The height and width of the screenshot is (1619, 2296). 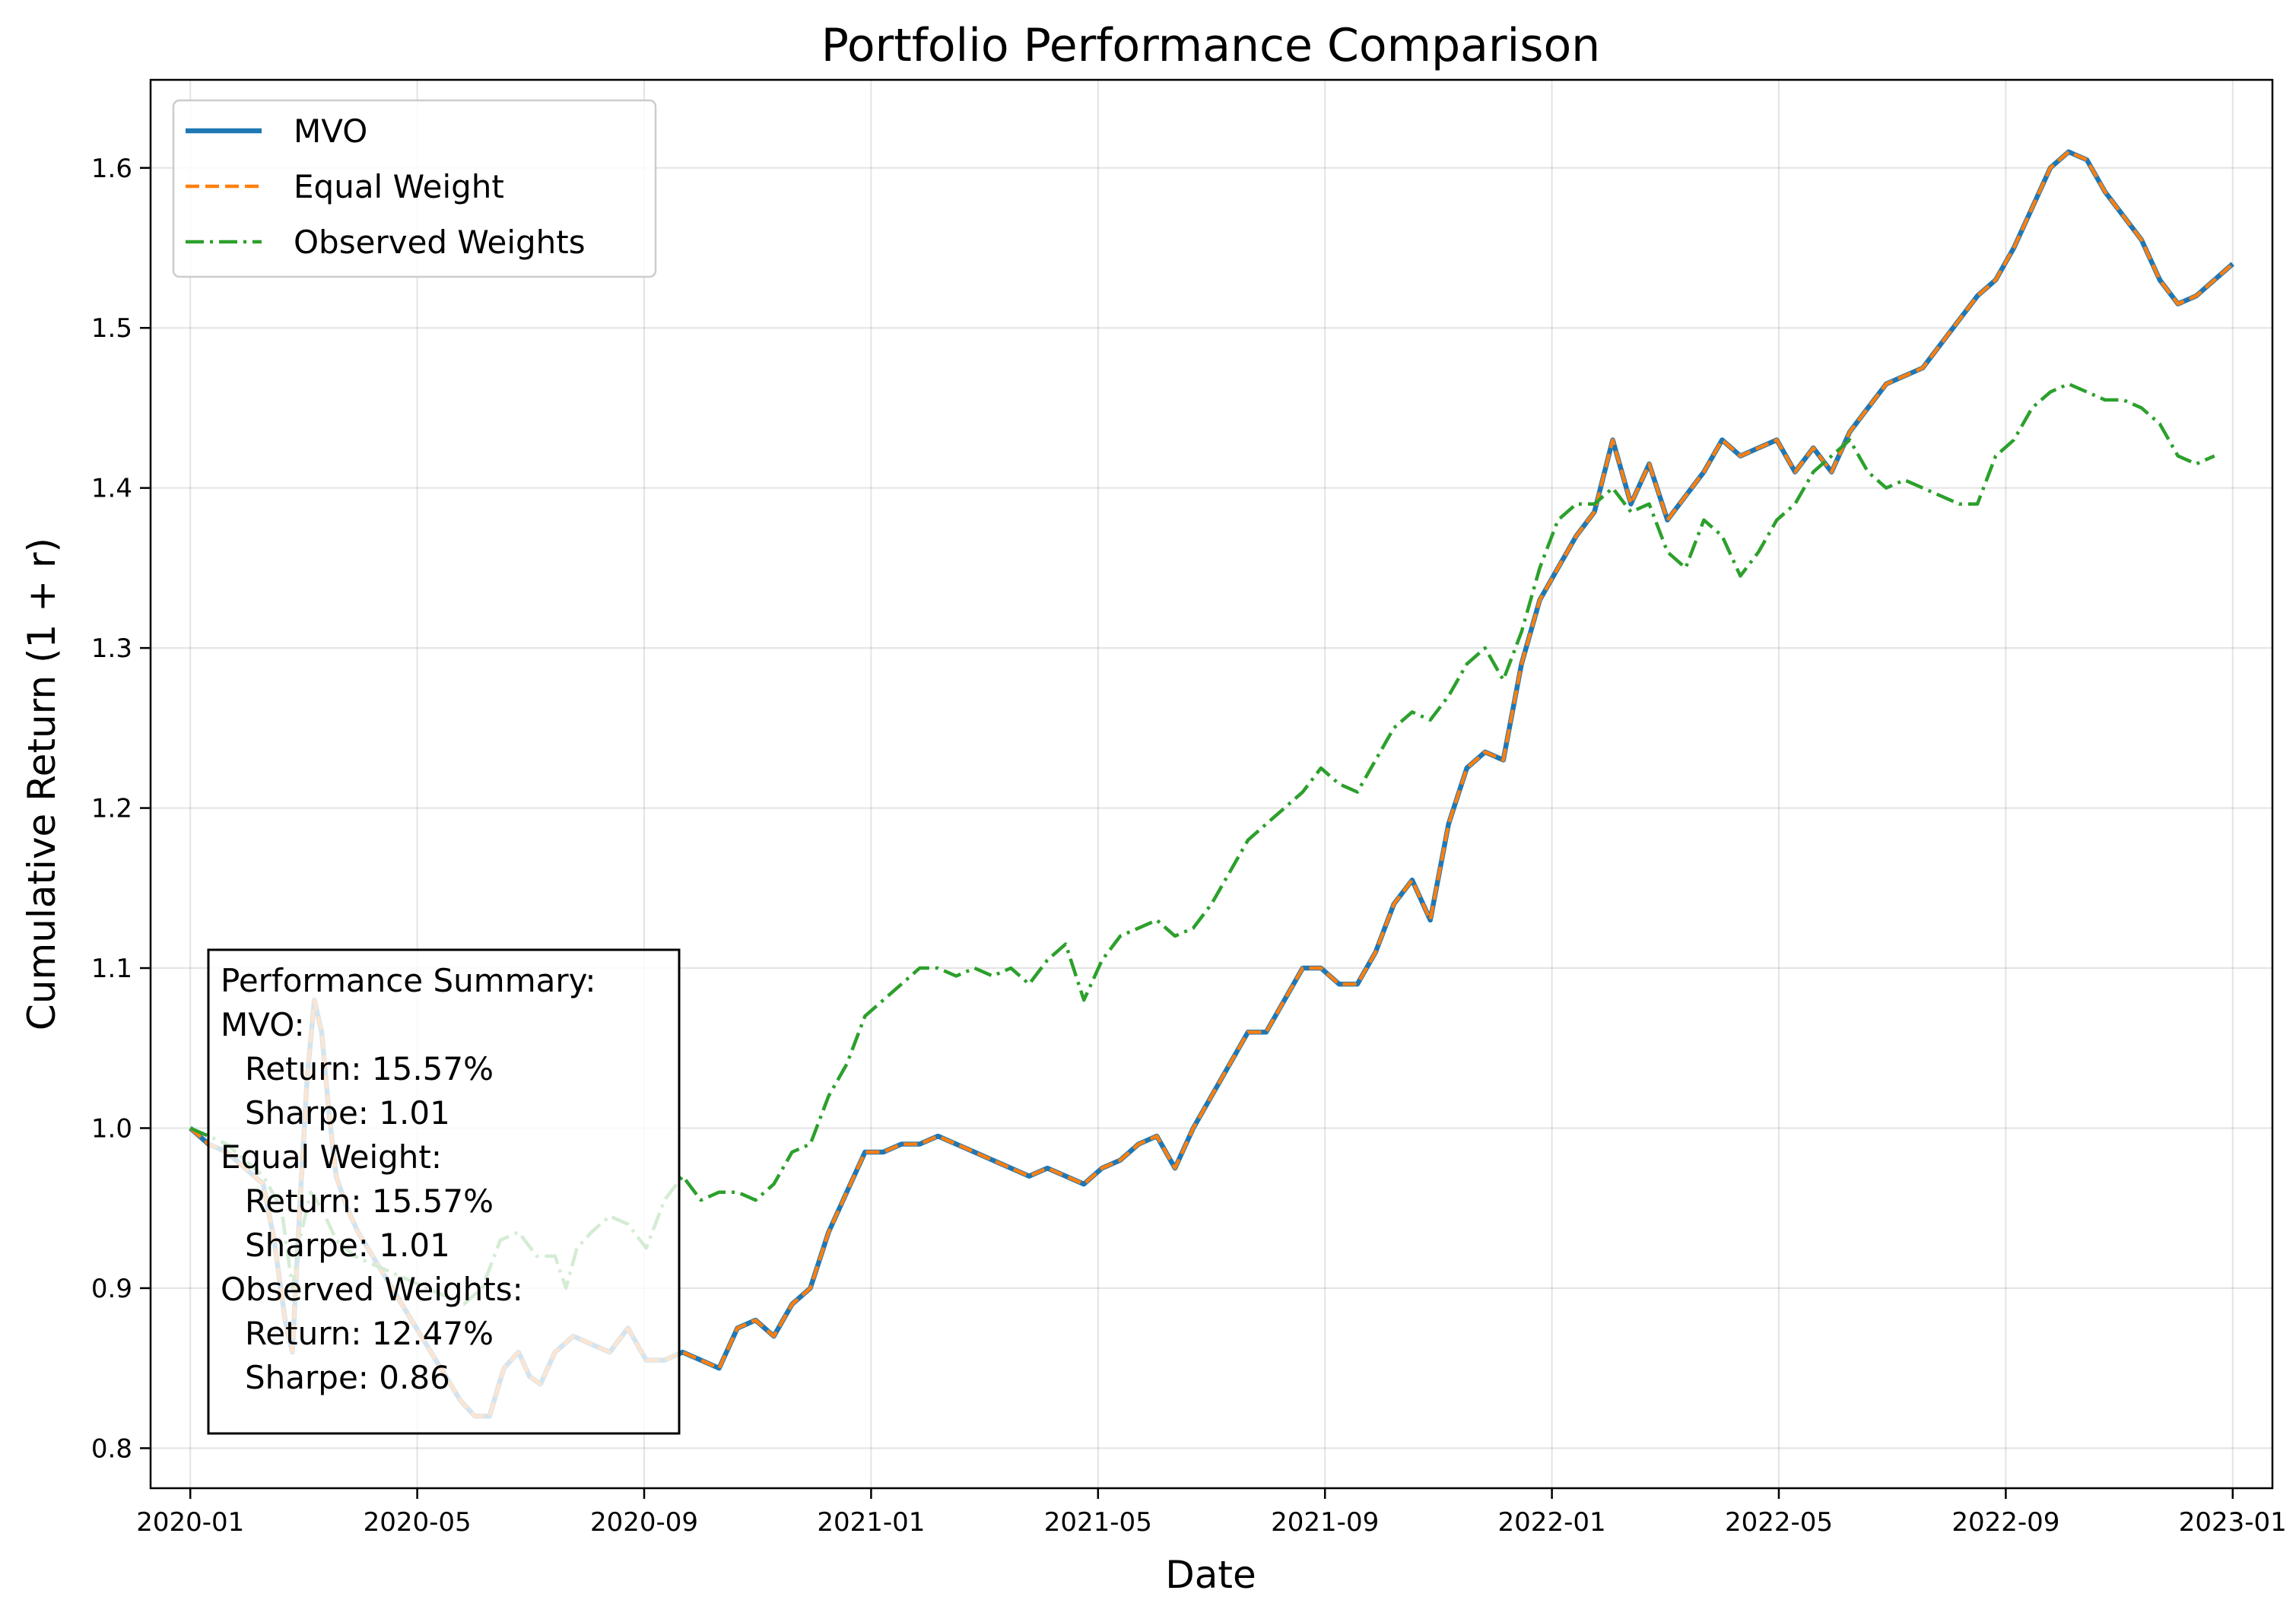 What do you see at coordinates (1211, 1575) in the screenshot?
I see `x-axis-label: Date` at bounding box center [1211, 1575].